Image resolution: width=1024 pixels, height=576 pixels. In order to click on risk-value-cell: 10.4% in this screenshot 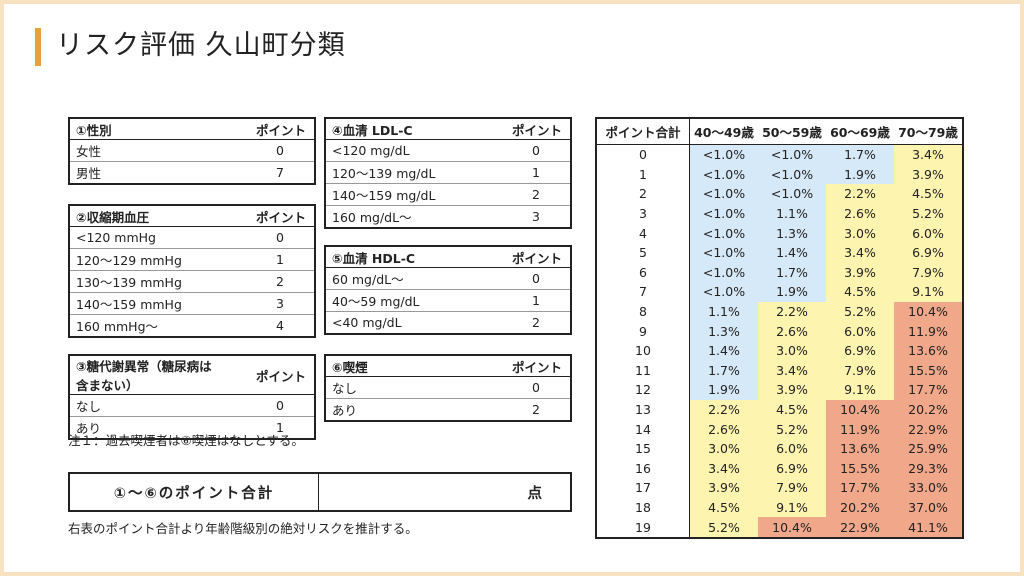, I will do `click(928, 311)`.